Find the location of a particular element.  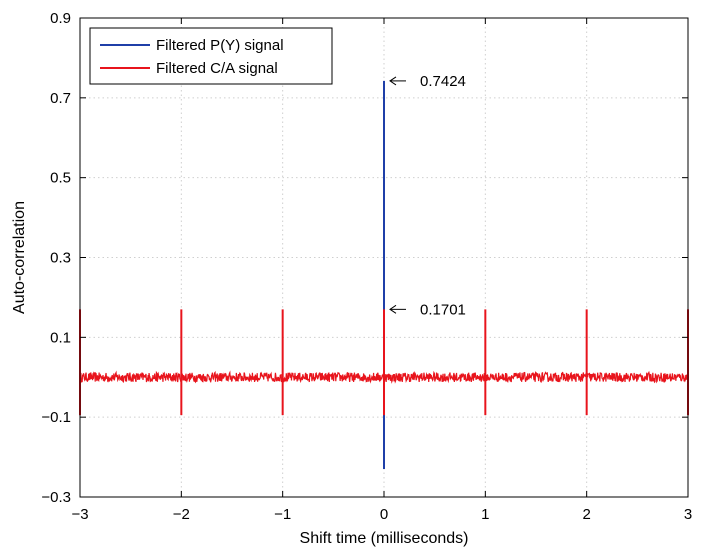

y-tick-label: 0.1 is located at coordinates (60, 337).